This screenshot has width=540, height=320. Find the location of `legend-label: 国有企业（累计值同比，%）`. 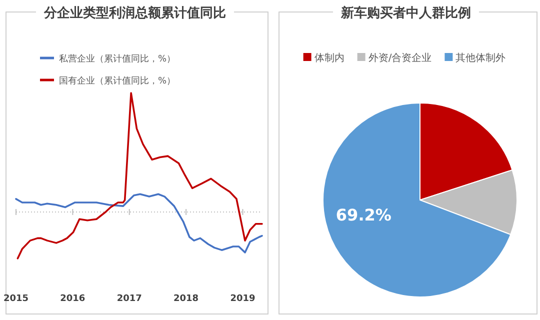

legend-label: 国有企业（累计值同比，%） is located at coordinates (117, 81).